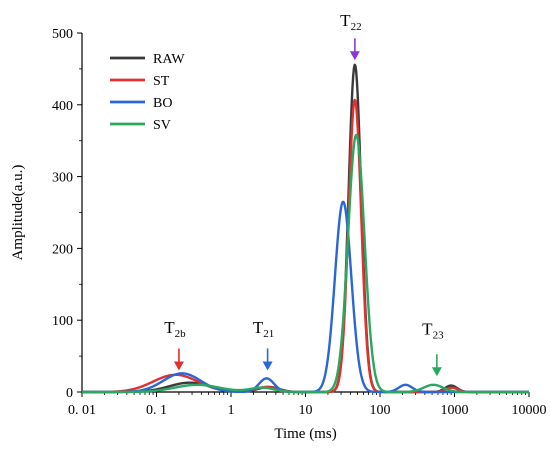 This screenshot has width=550, height=451. What do you see at coordinates (356, 27) in the screenshot?
I see `annotation-subscript: 22` at bounding box center [356, 27].